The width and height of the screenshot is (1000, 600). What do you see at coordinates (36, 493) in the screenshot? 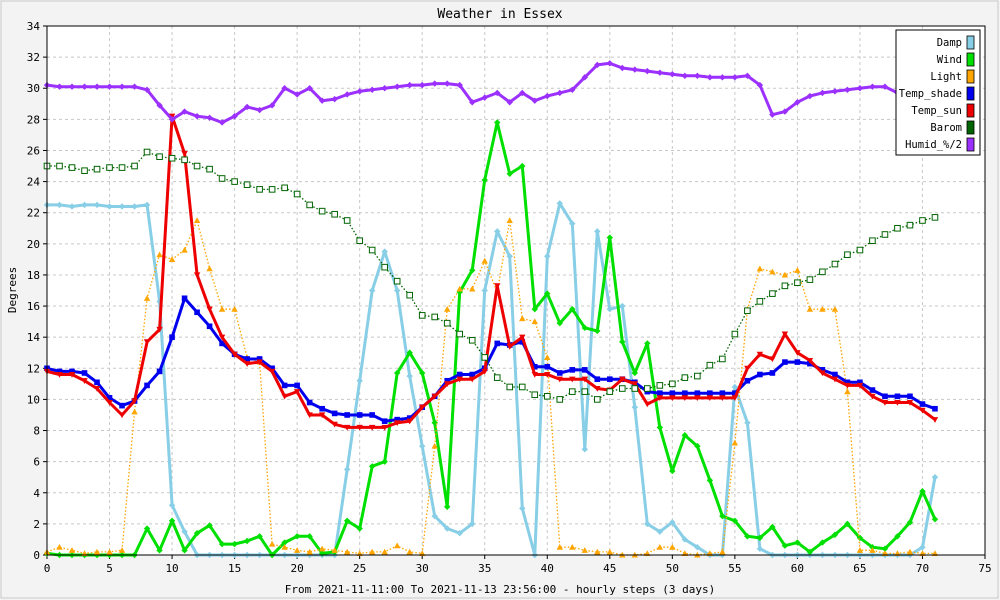
I see `y-tick-label: 4` at bounding box center [36, 493].